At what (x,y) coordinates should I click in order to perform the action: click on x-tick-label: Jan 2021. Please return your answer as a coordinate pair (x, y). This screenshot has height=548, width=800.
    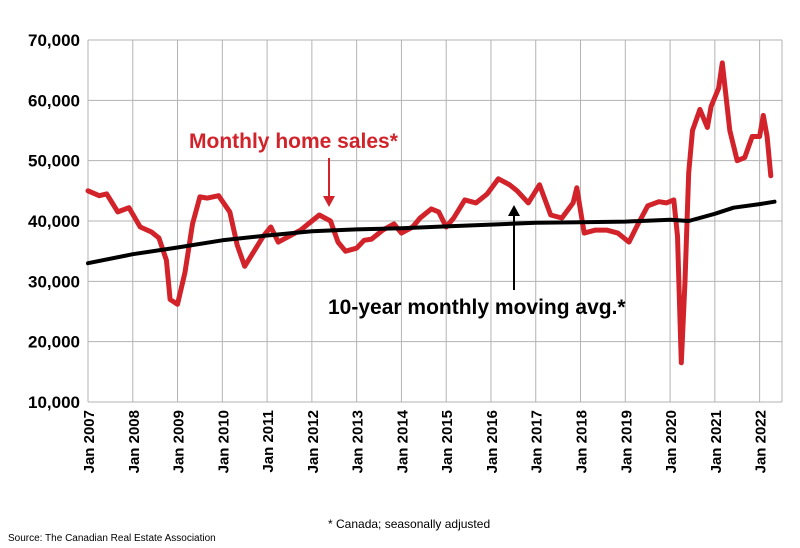
    Looking at the image, I should click on (716, 441).